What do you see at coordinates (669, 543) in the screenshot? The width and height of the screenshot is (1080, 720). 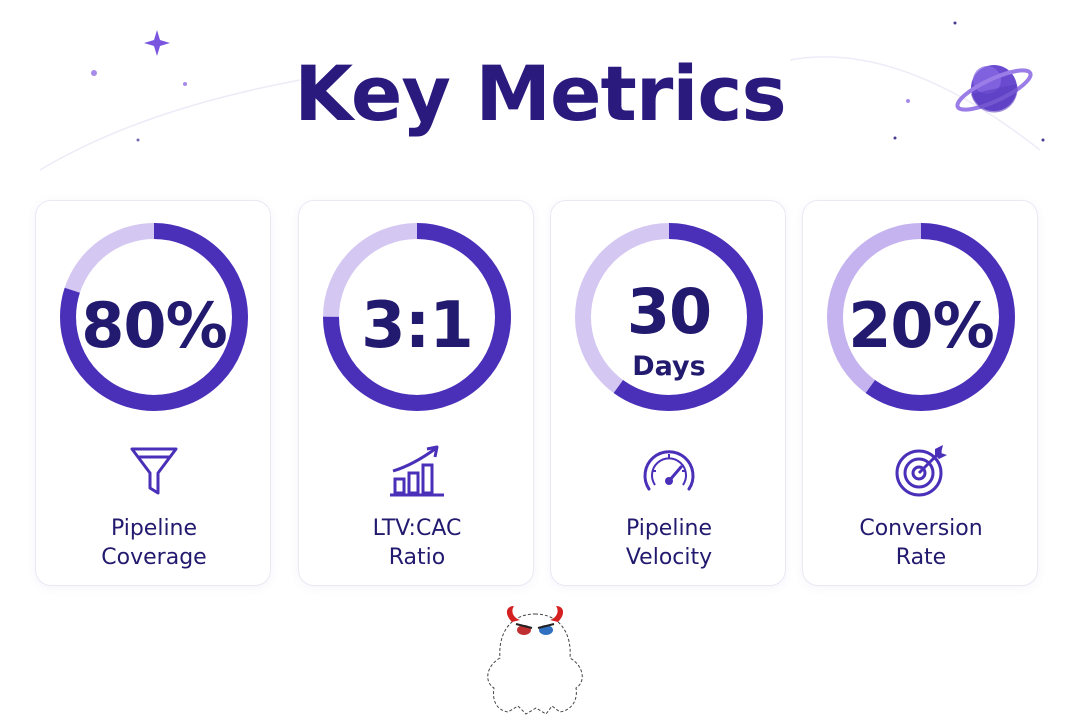 I see `metric-label: Pipeline Velocity` at bounding box center [669, 543].